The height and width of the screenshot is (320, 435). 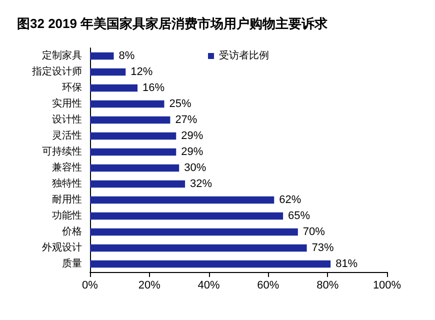 I want to click on data-label: 32%, so click(x=201, y=184).